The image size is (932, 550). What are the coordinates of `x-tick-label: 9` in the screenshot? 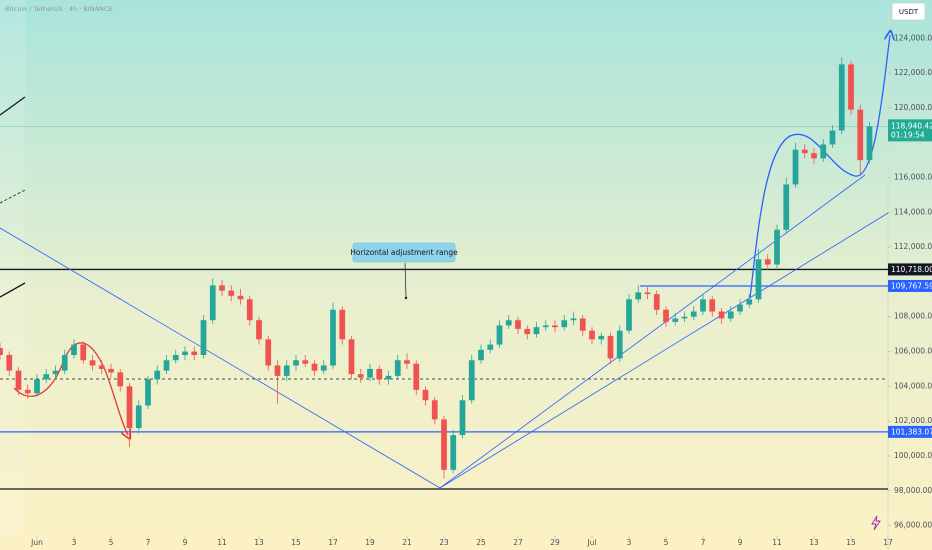 It's located at (740, 542).